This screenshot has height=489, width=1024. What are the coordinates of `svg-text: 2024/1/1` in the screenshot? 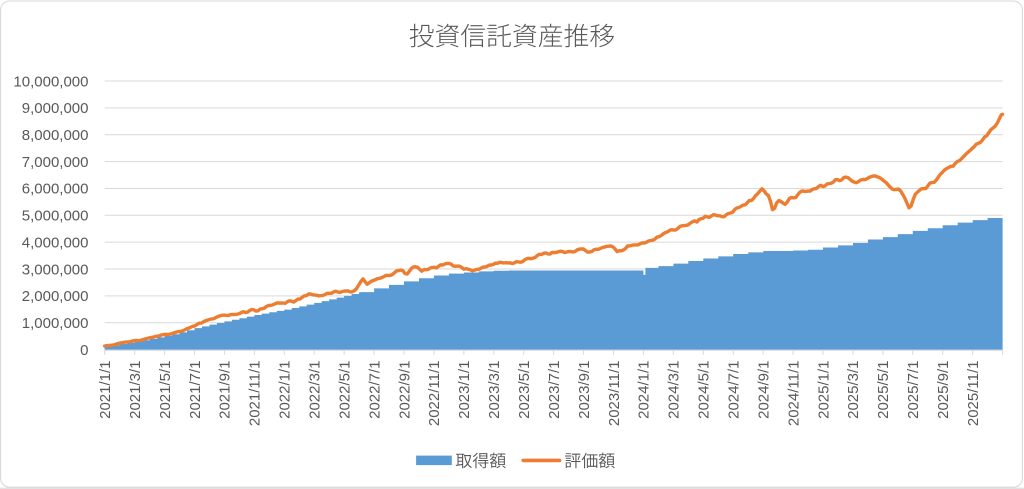 It's located at (644, 390).